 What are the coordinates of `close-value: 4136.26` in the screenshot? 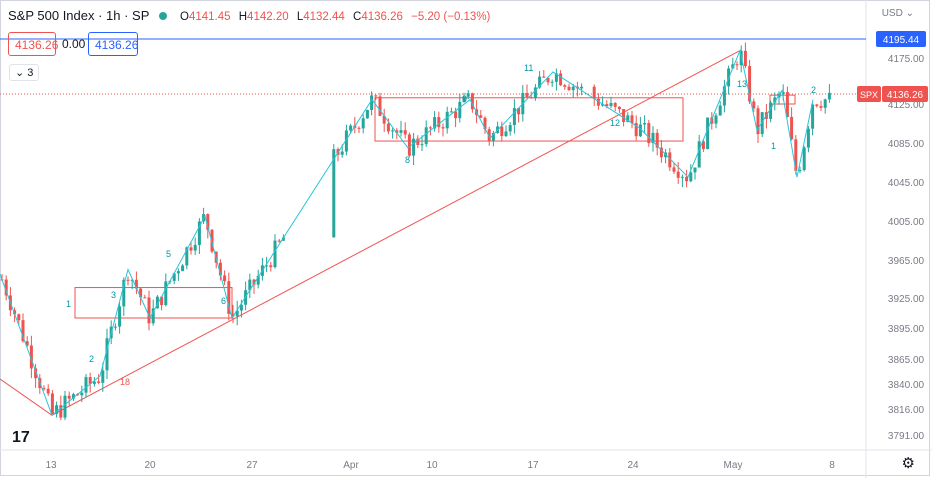 It's located at (382, 17).